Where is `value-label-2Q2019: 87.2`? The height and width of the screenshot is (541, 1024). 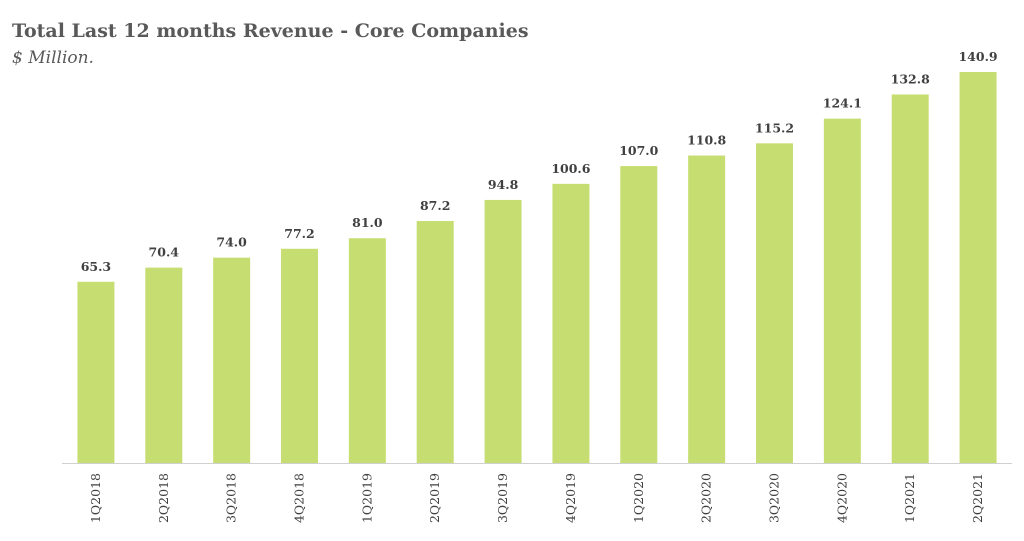 value-label-2Q2019: 87.2 is located at coordinates (435, 205).